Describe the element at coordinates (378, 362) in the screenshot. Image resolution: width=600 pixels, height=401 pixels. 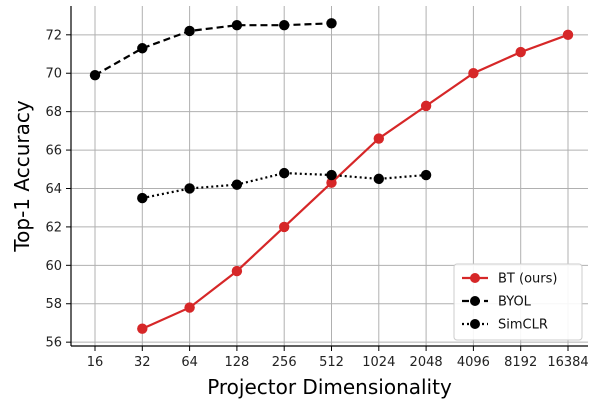
I see `x-tick-label: 1024` at that location.